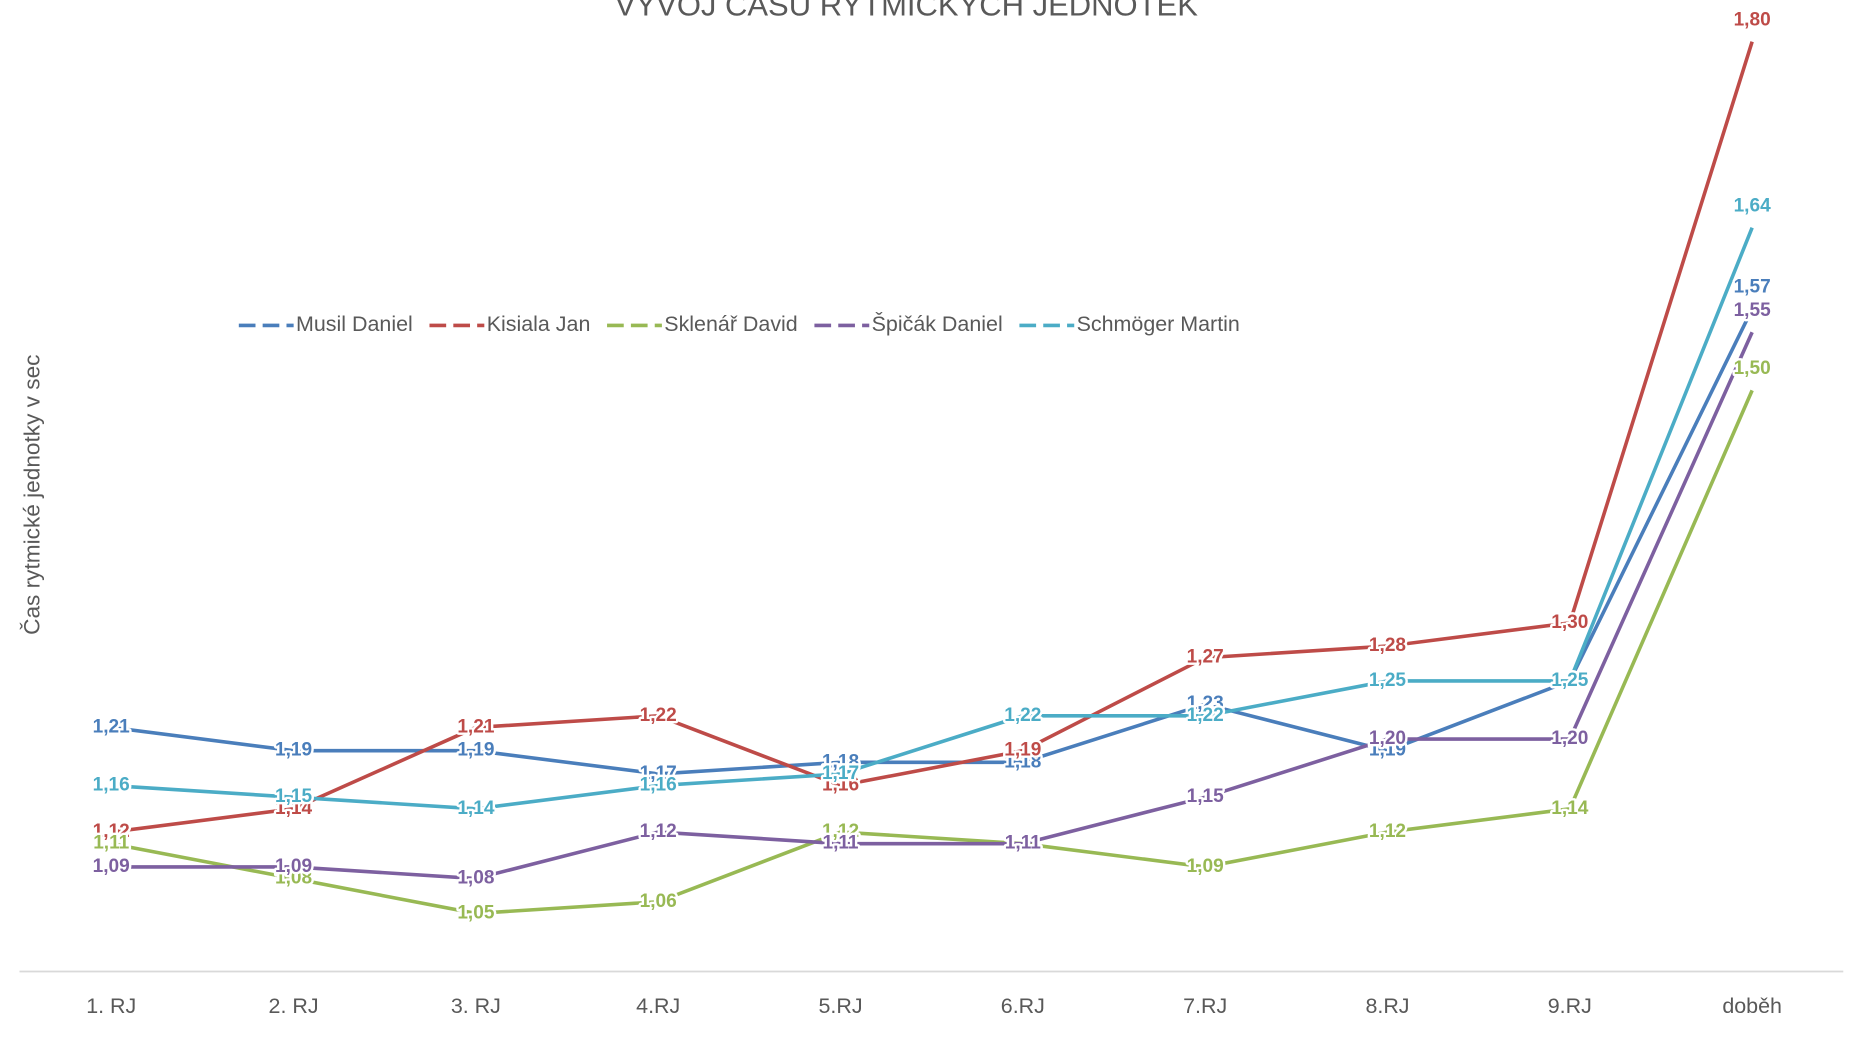 Image resolution: width=1858 pixels, height=1049 pixels. Describe the element at coordinates (1752, 287) in the screenshot. I see `data-label: 1,57` at that location.